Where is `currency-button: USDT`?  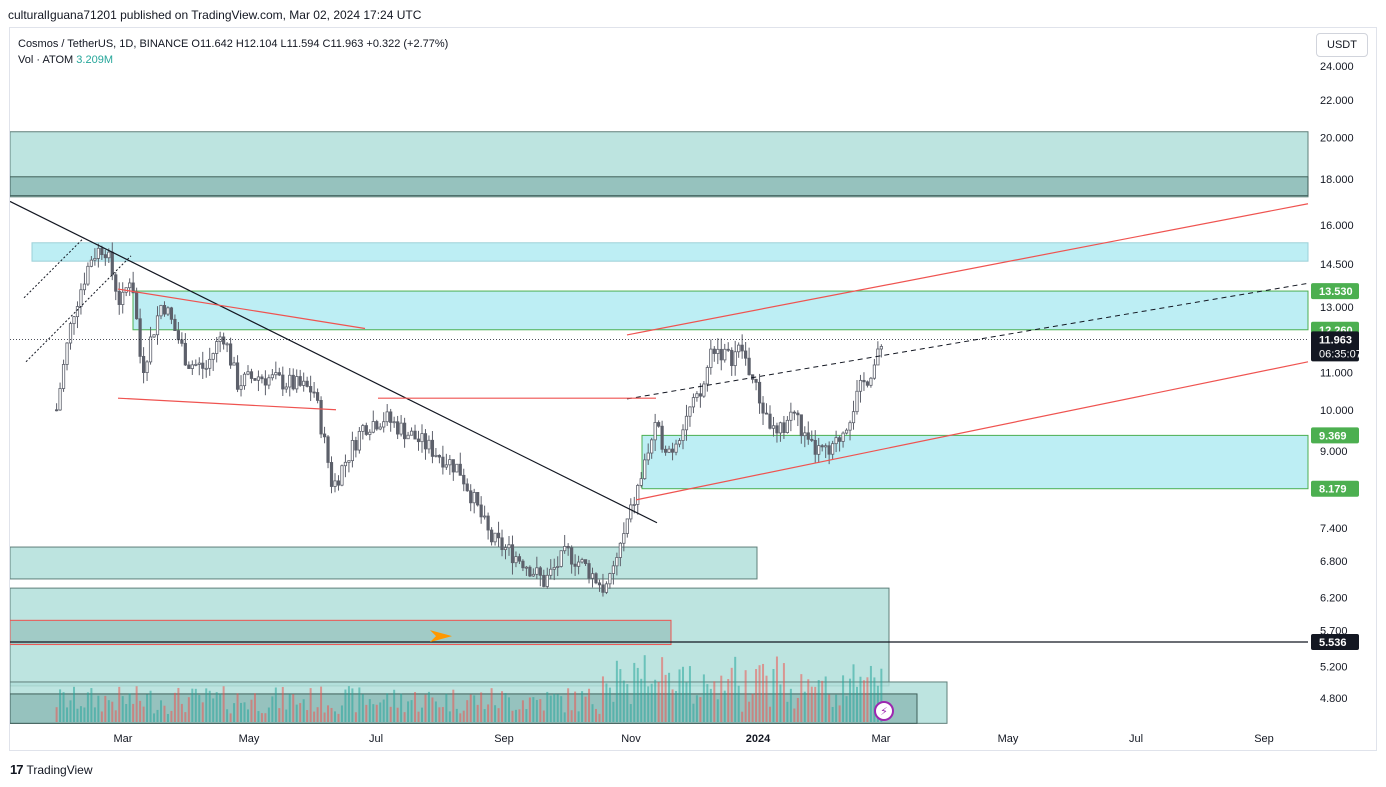 currency-button: USDT is located at coordinates (1342, 45).